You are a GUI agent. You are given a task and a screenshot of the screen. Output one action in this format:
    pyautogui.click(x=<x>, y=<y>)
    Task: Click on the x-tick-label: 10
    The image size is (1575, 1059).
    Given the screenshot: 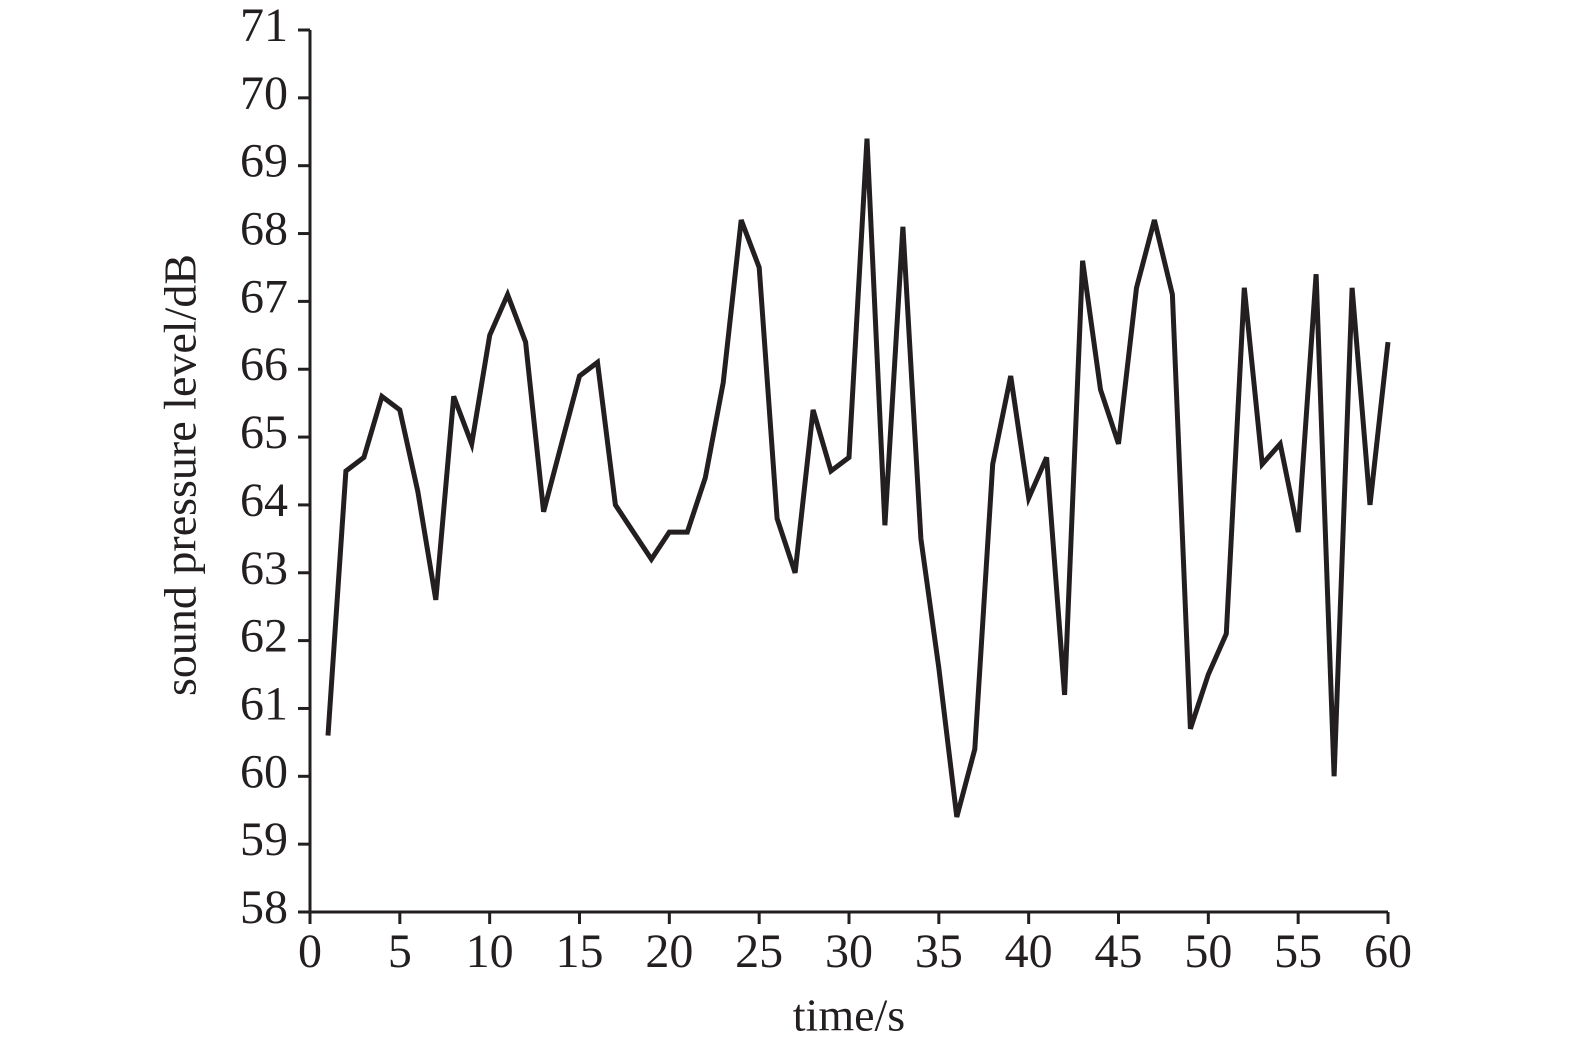 What is the action you would take?
    pyautogui.click(x=490, y=951)
    